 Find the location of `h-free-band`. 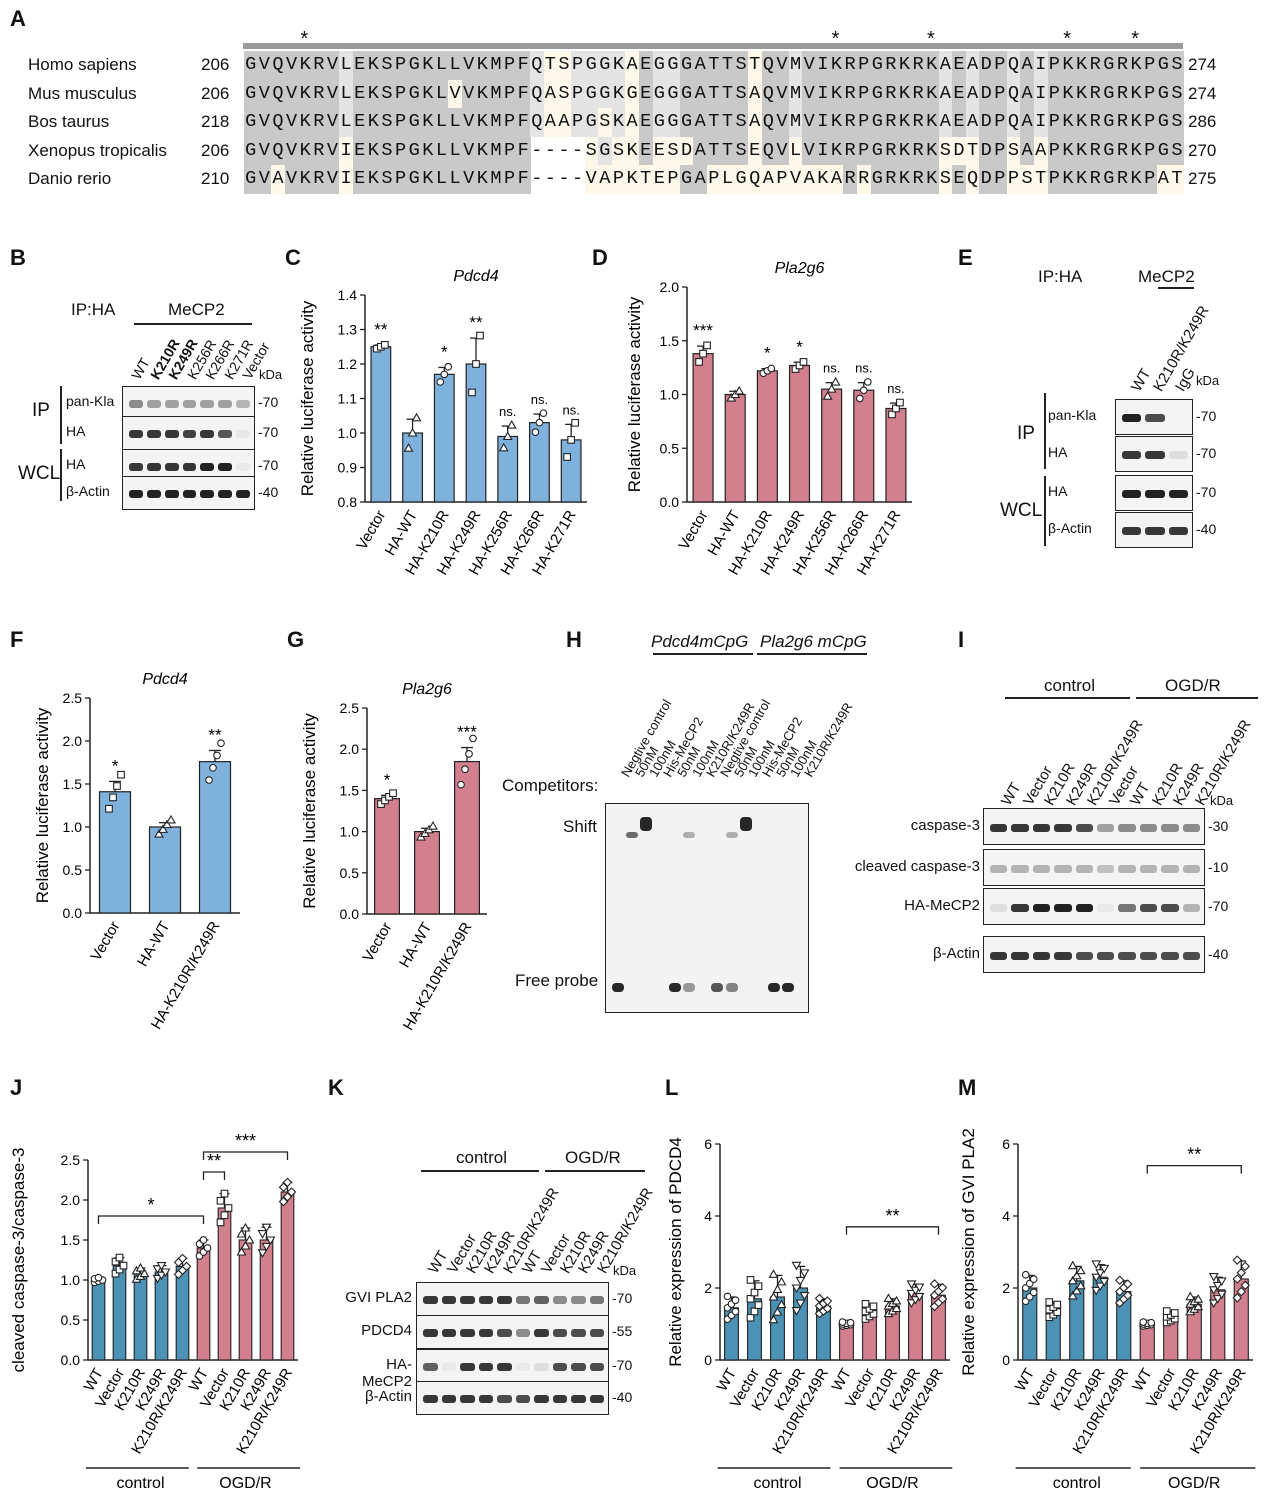

h-free-band is located at coordinates (788, 987).